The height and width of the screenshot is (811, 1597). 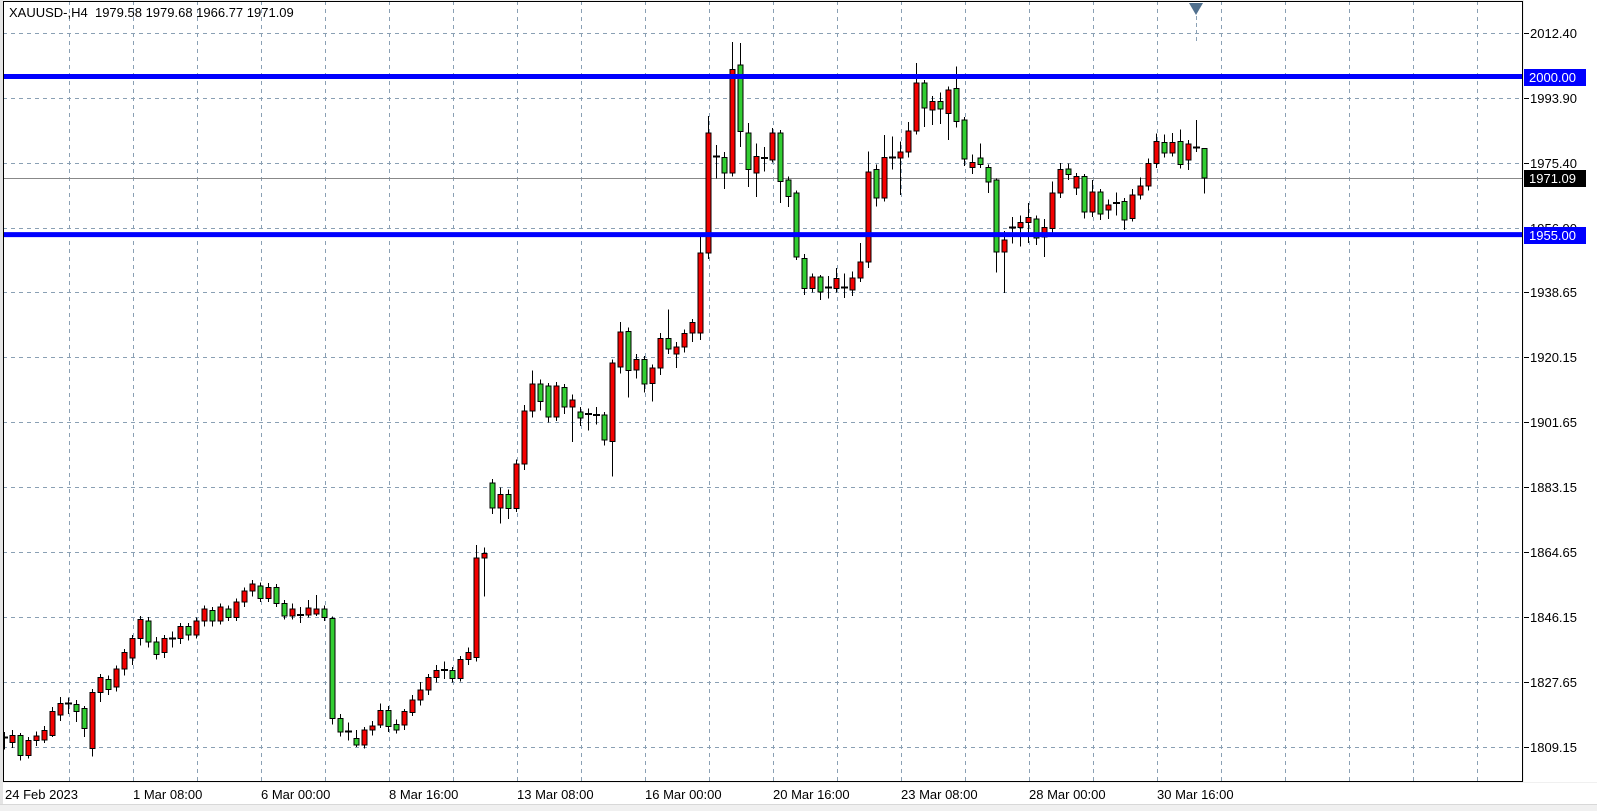 What do you see at coordinates (1553, 552) in the screenshot?
I see `price-axis-label: 1864.65` at bounding box center [1553, 552].